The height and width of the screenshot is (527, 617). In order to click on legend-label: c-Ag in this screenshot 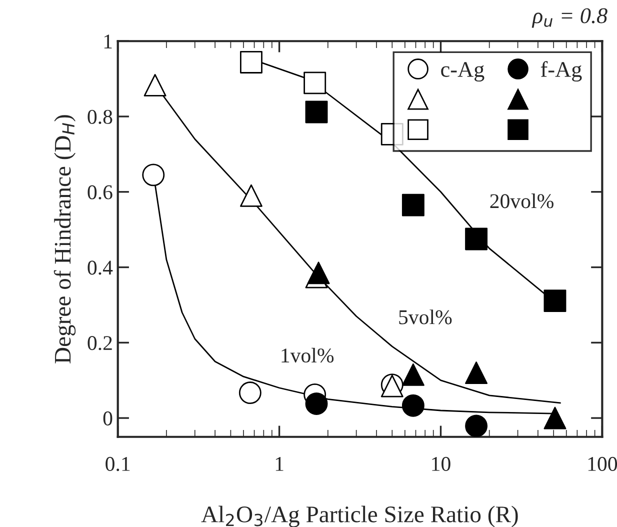, I will do `click(462, 72)`.